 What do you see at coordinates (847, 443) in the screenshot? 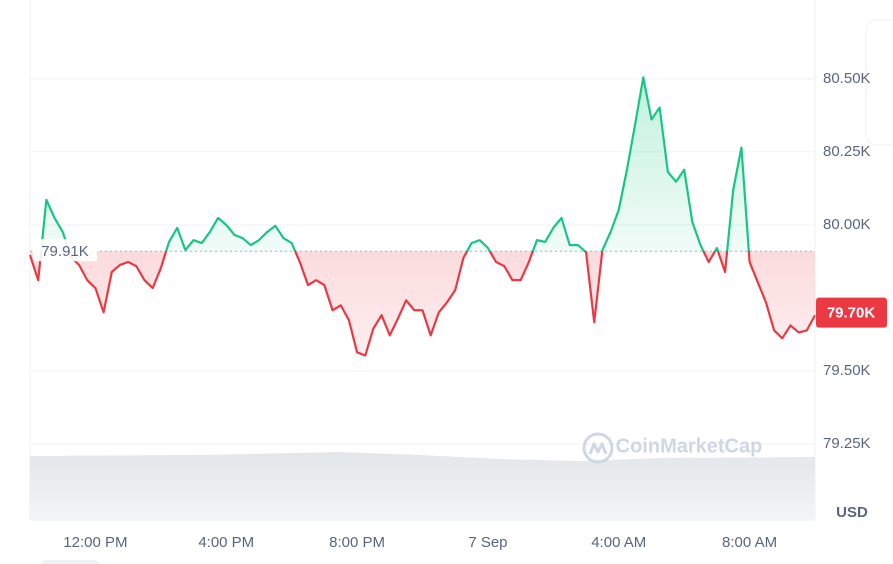
I see `y-tick-label: 79.25K` at bounding box center [847, 443].